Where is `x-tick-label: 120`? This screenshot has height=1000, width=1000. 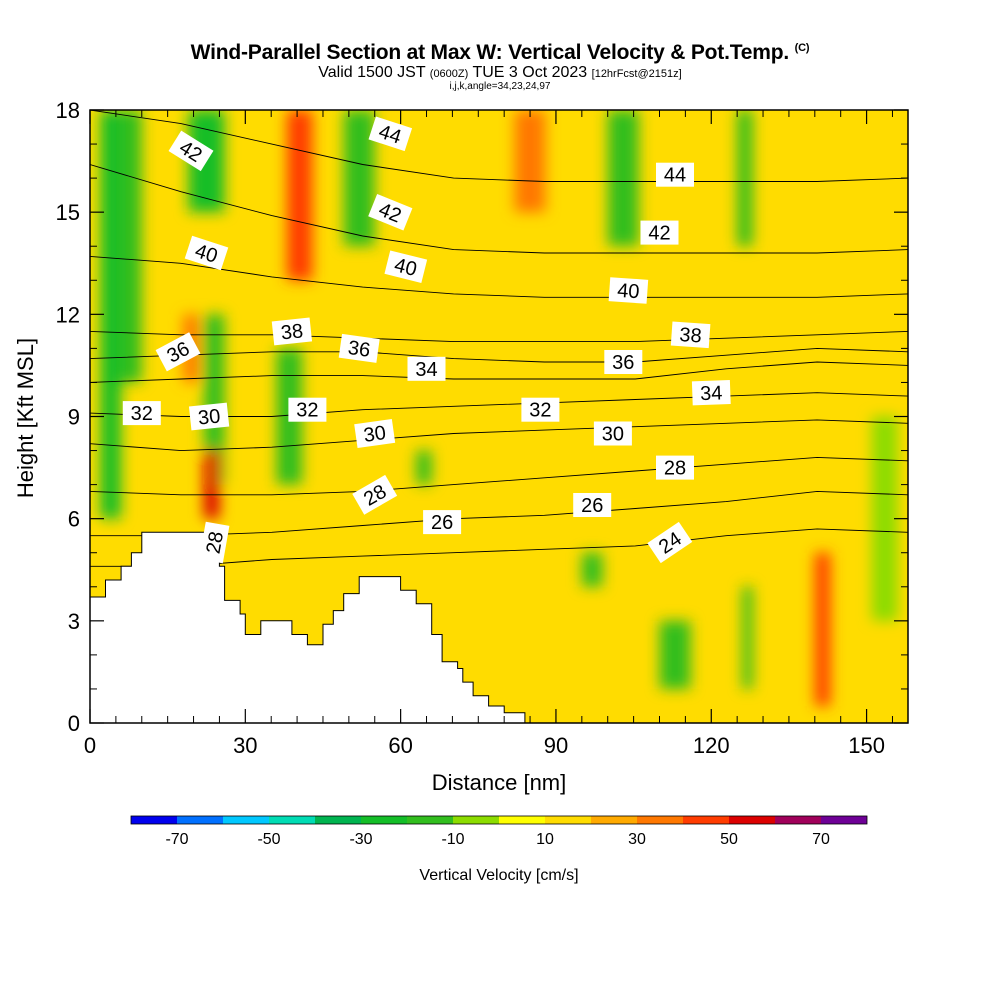
x-tick-label: 120 is located at coordinates (711, 745).